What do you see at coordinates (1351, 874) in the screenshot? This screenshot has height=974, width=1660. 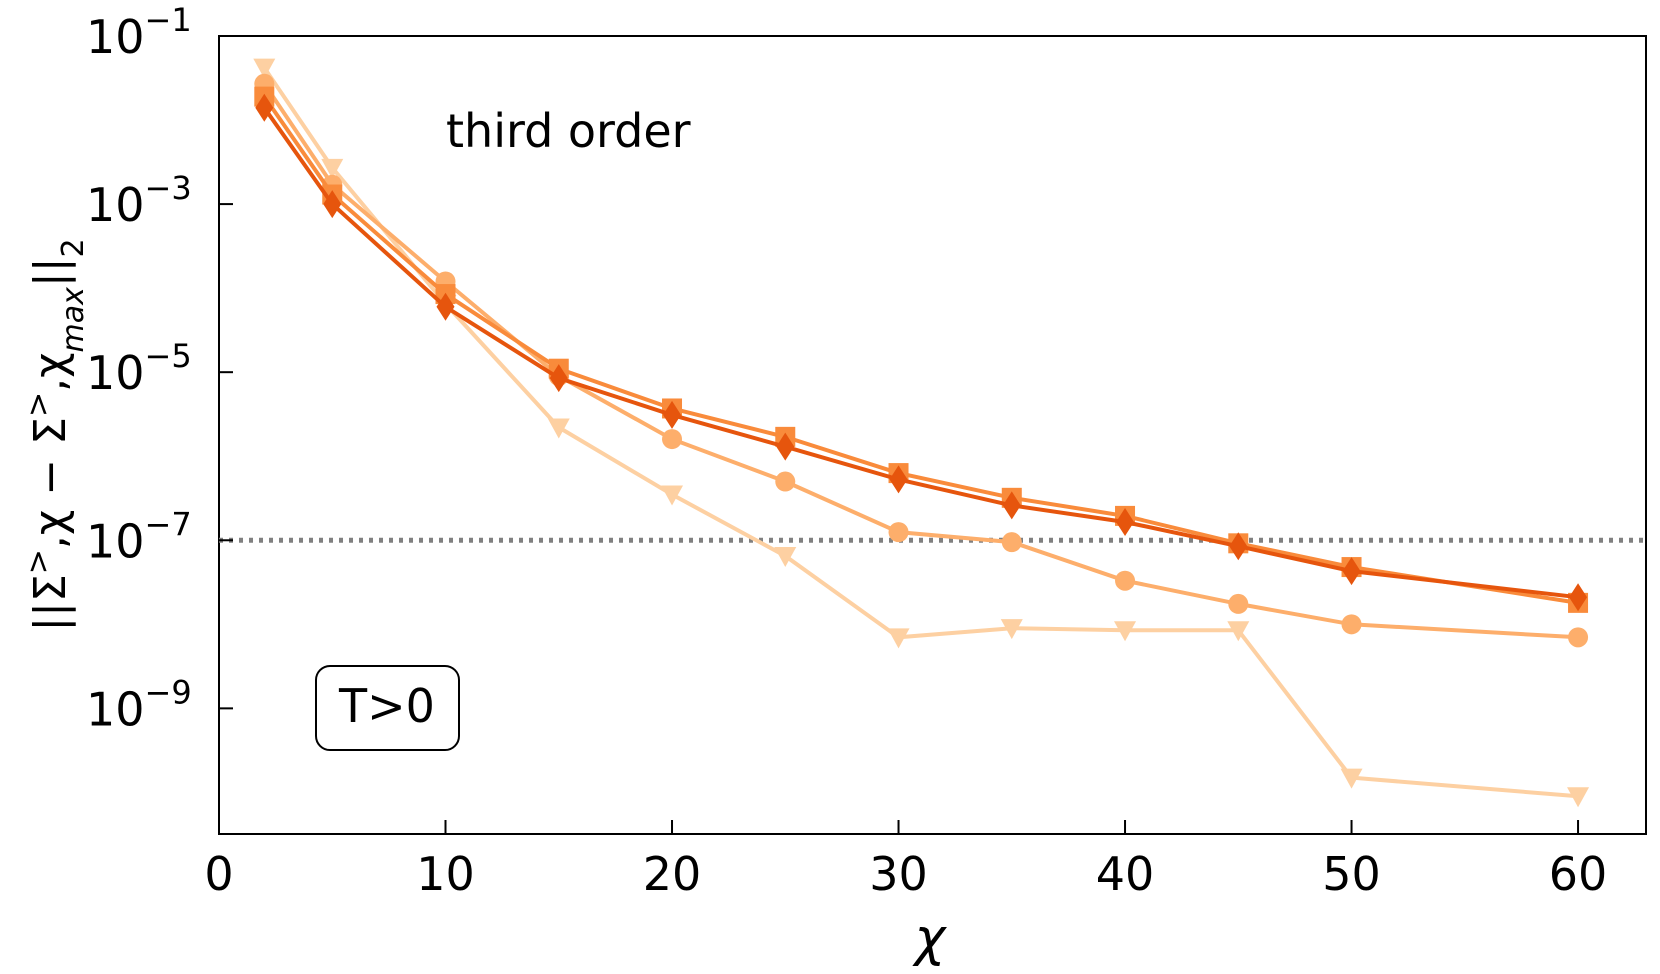 I see `x-tick-label: 50` at bounding box center [1351, 874].